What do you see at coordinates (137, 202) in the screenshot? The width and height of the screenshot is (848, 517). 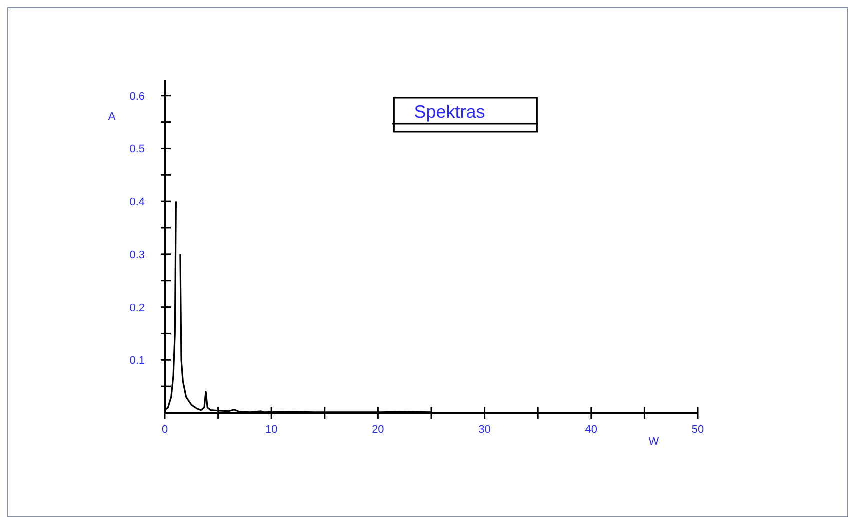 I see `y-tick-label: 0.4` at bounding box center [137, 202].